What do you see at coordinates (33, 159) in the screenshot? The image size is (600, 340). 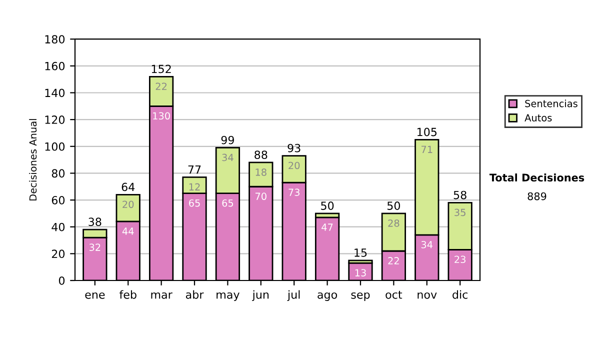 I see `y-axis-title: Decisiones Anual` at bounding box center [33, 159].